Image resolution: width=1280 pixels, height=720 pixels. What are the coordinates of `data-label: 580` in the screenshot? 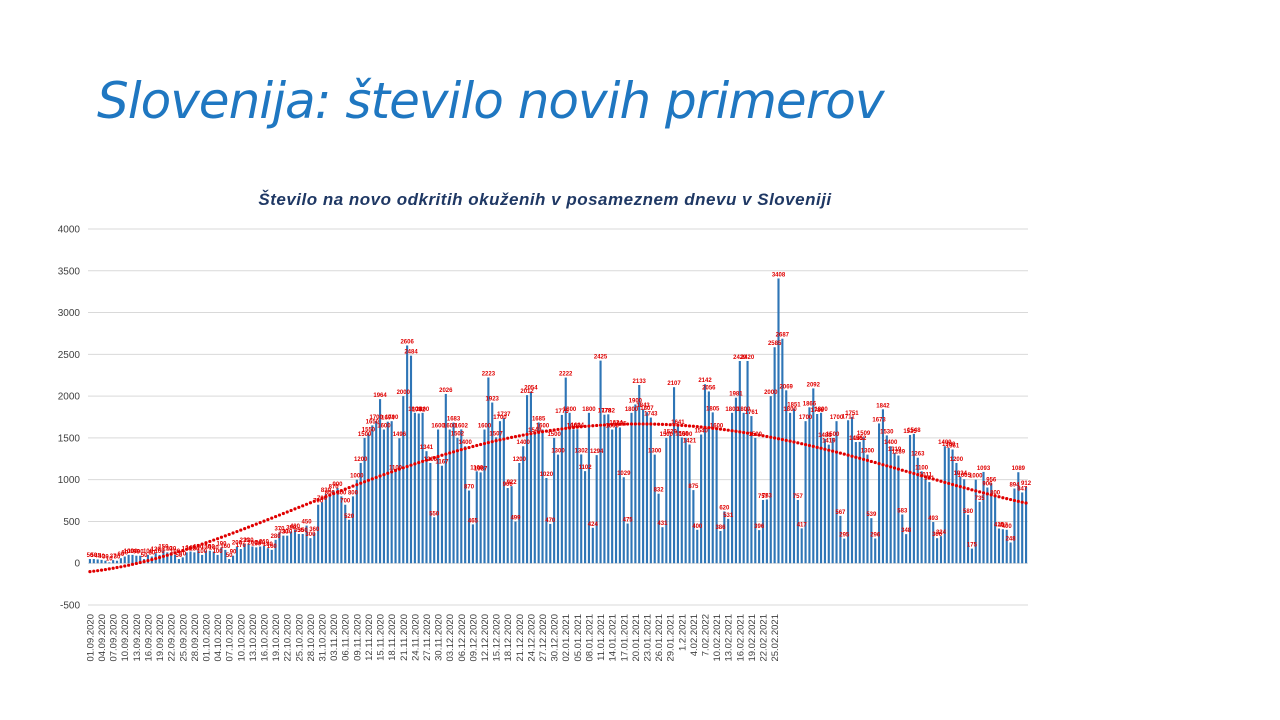 It's located at (968, 512).